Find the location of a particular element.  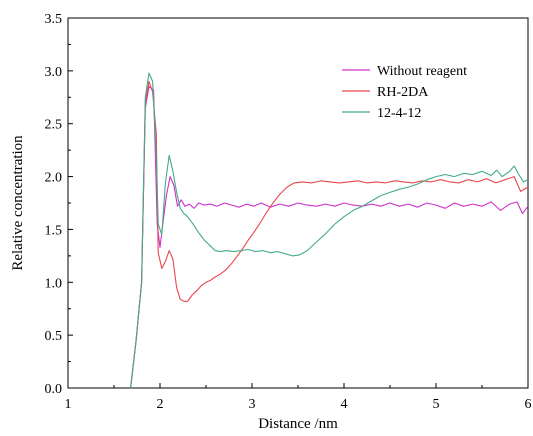

y-tick-label: 3.0 is located at coordinates (54, 72).